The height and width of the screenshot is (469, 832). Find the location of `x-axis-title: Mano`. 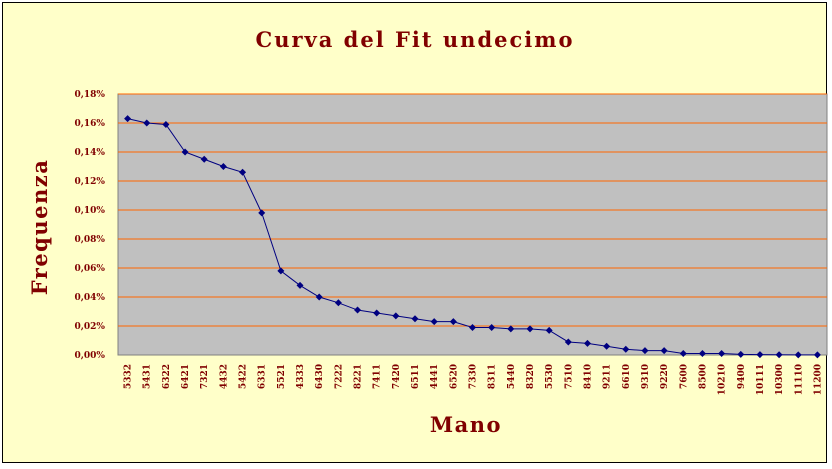

x-axis-title: Mano is located at coordinates (466, 424).